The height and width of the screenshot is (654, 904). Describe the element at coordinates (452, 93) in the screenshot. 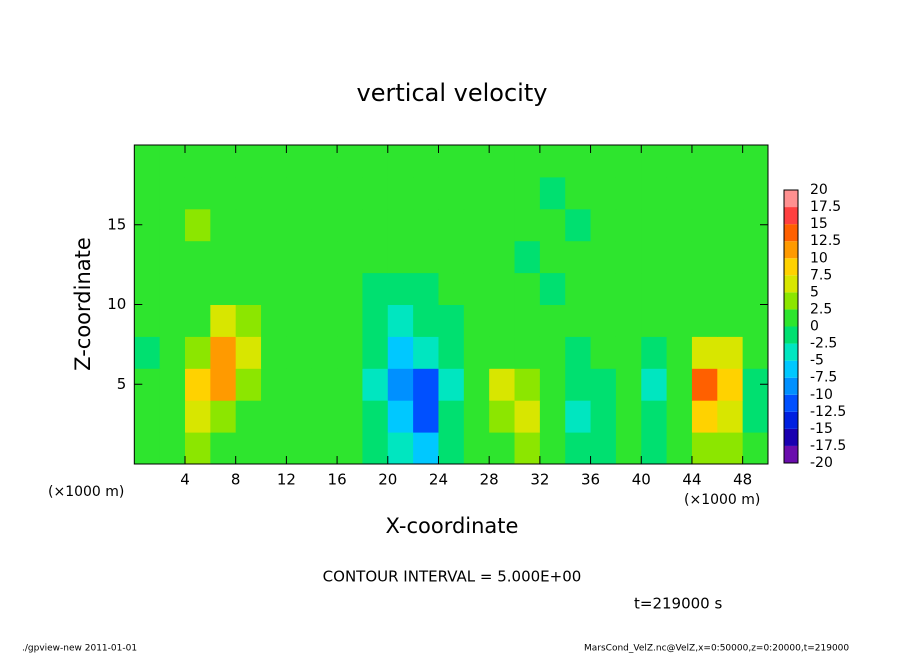

I see `chart-title: vertical velocity` at that location.